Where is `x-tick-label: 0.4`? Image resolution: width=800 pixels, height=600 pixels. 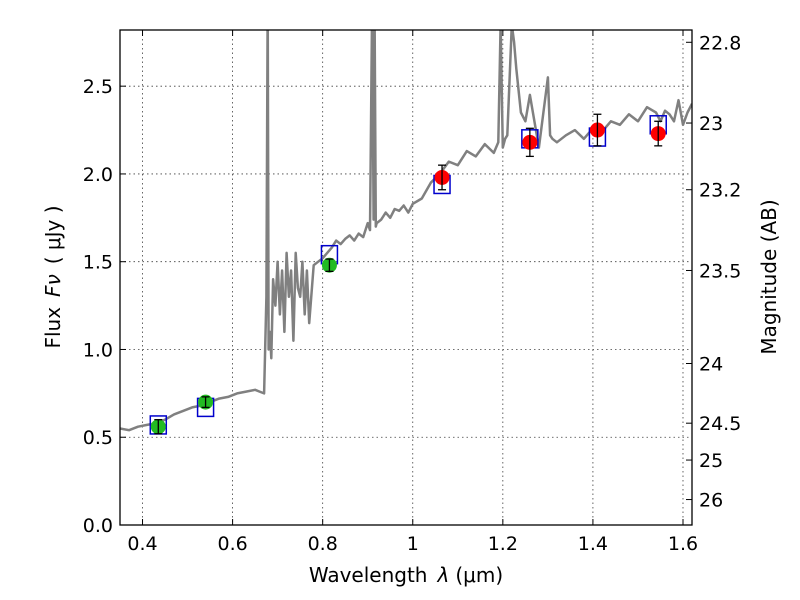
x-tick-label: 0.4 is located at coordinates (142, 544).